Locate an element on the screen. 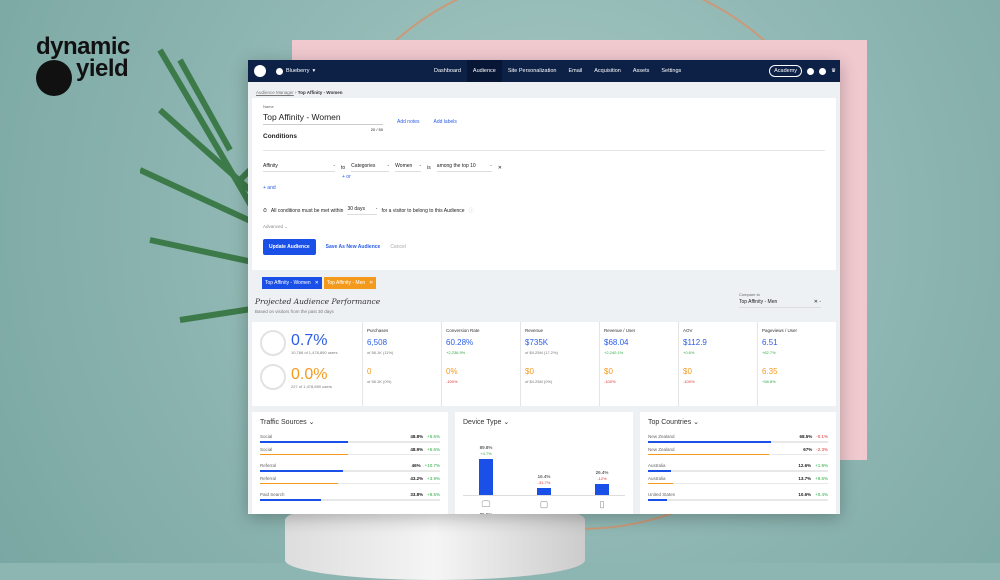 This screenshot has height=580, width=1000. site-selector: Blueberry ▾ is located at coordinates (295, 71).